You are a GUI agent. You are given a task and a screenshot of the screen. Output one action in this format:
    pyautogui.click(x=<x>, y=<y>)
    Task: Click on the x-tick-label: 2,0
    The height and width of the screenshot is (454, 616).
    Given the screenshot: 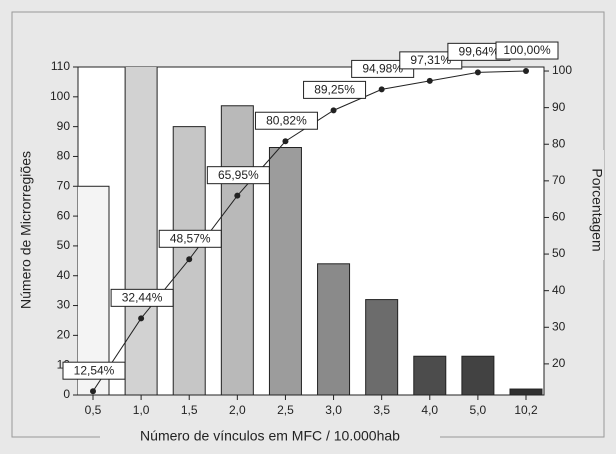 What is the action you would take?
    pyautogui.click(x=237, y=410)
    